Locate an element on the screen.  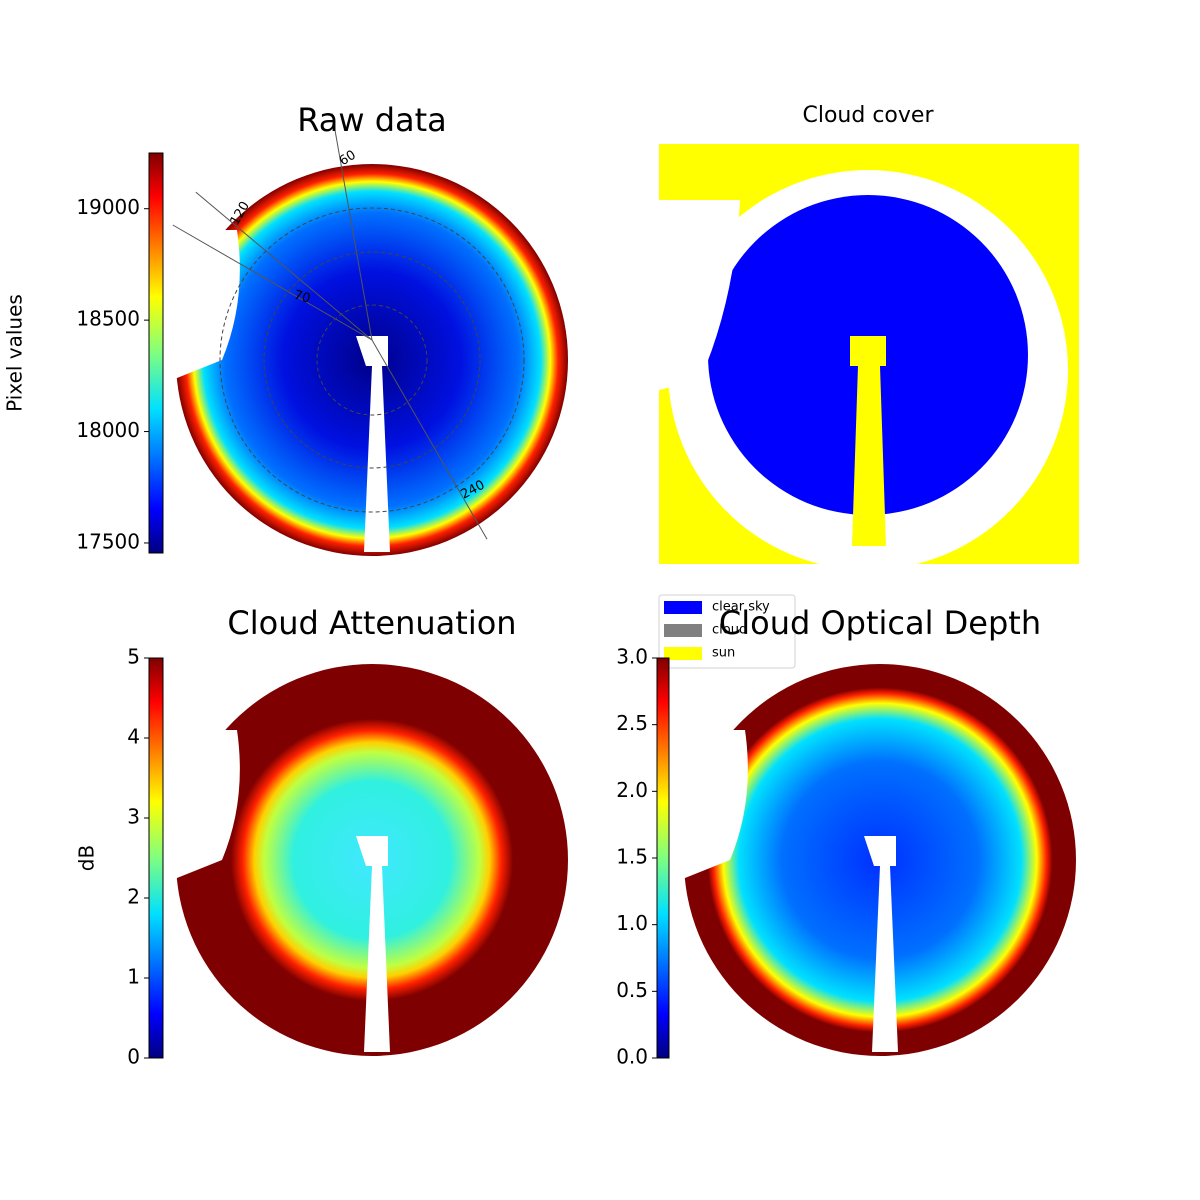
colorbar-tick-label: 3 is located at coordinates (133, 817).